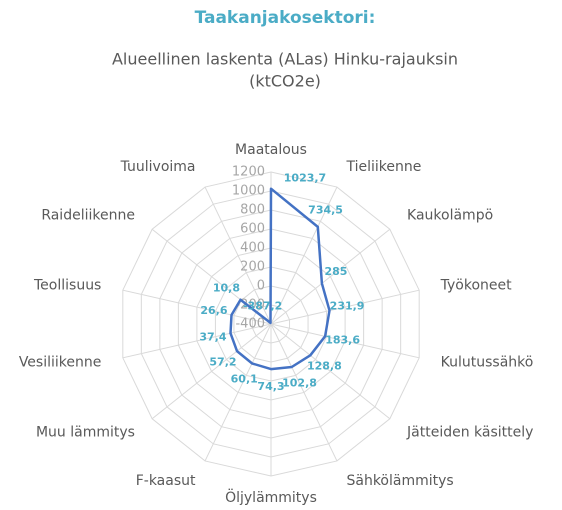 The height and width of the screenshot is (510, 562). What do you see at coordinates (226, 287) in the screenshot?
I see `value-label: 10,8` at bounding box center [226, 287].